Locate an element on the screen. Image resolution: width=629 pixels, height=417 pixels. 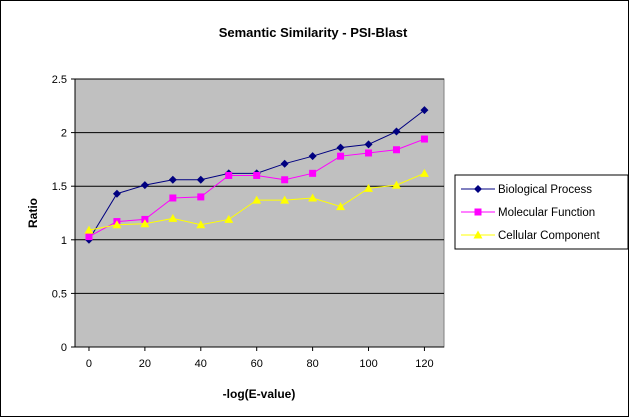
legend-label-1: Molecular Function is located at coordinates (546, 213).